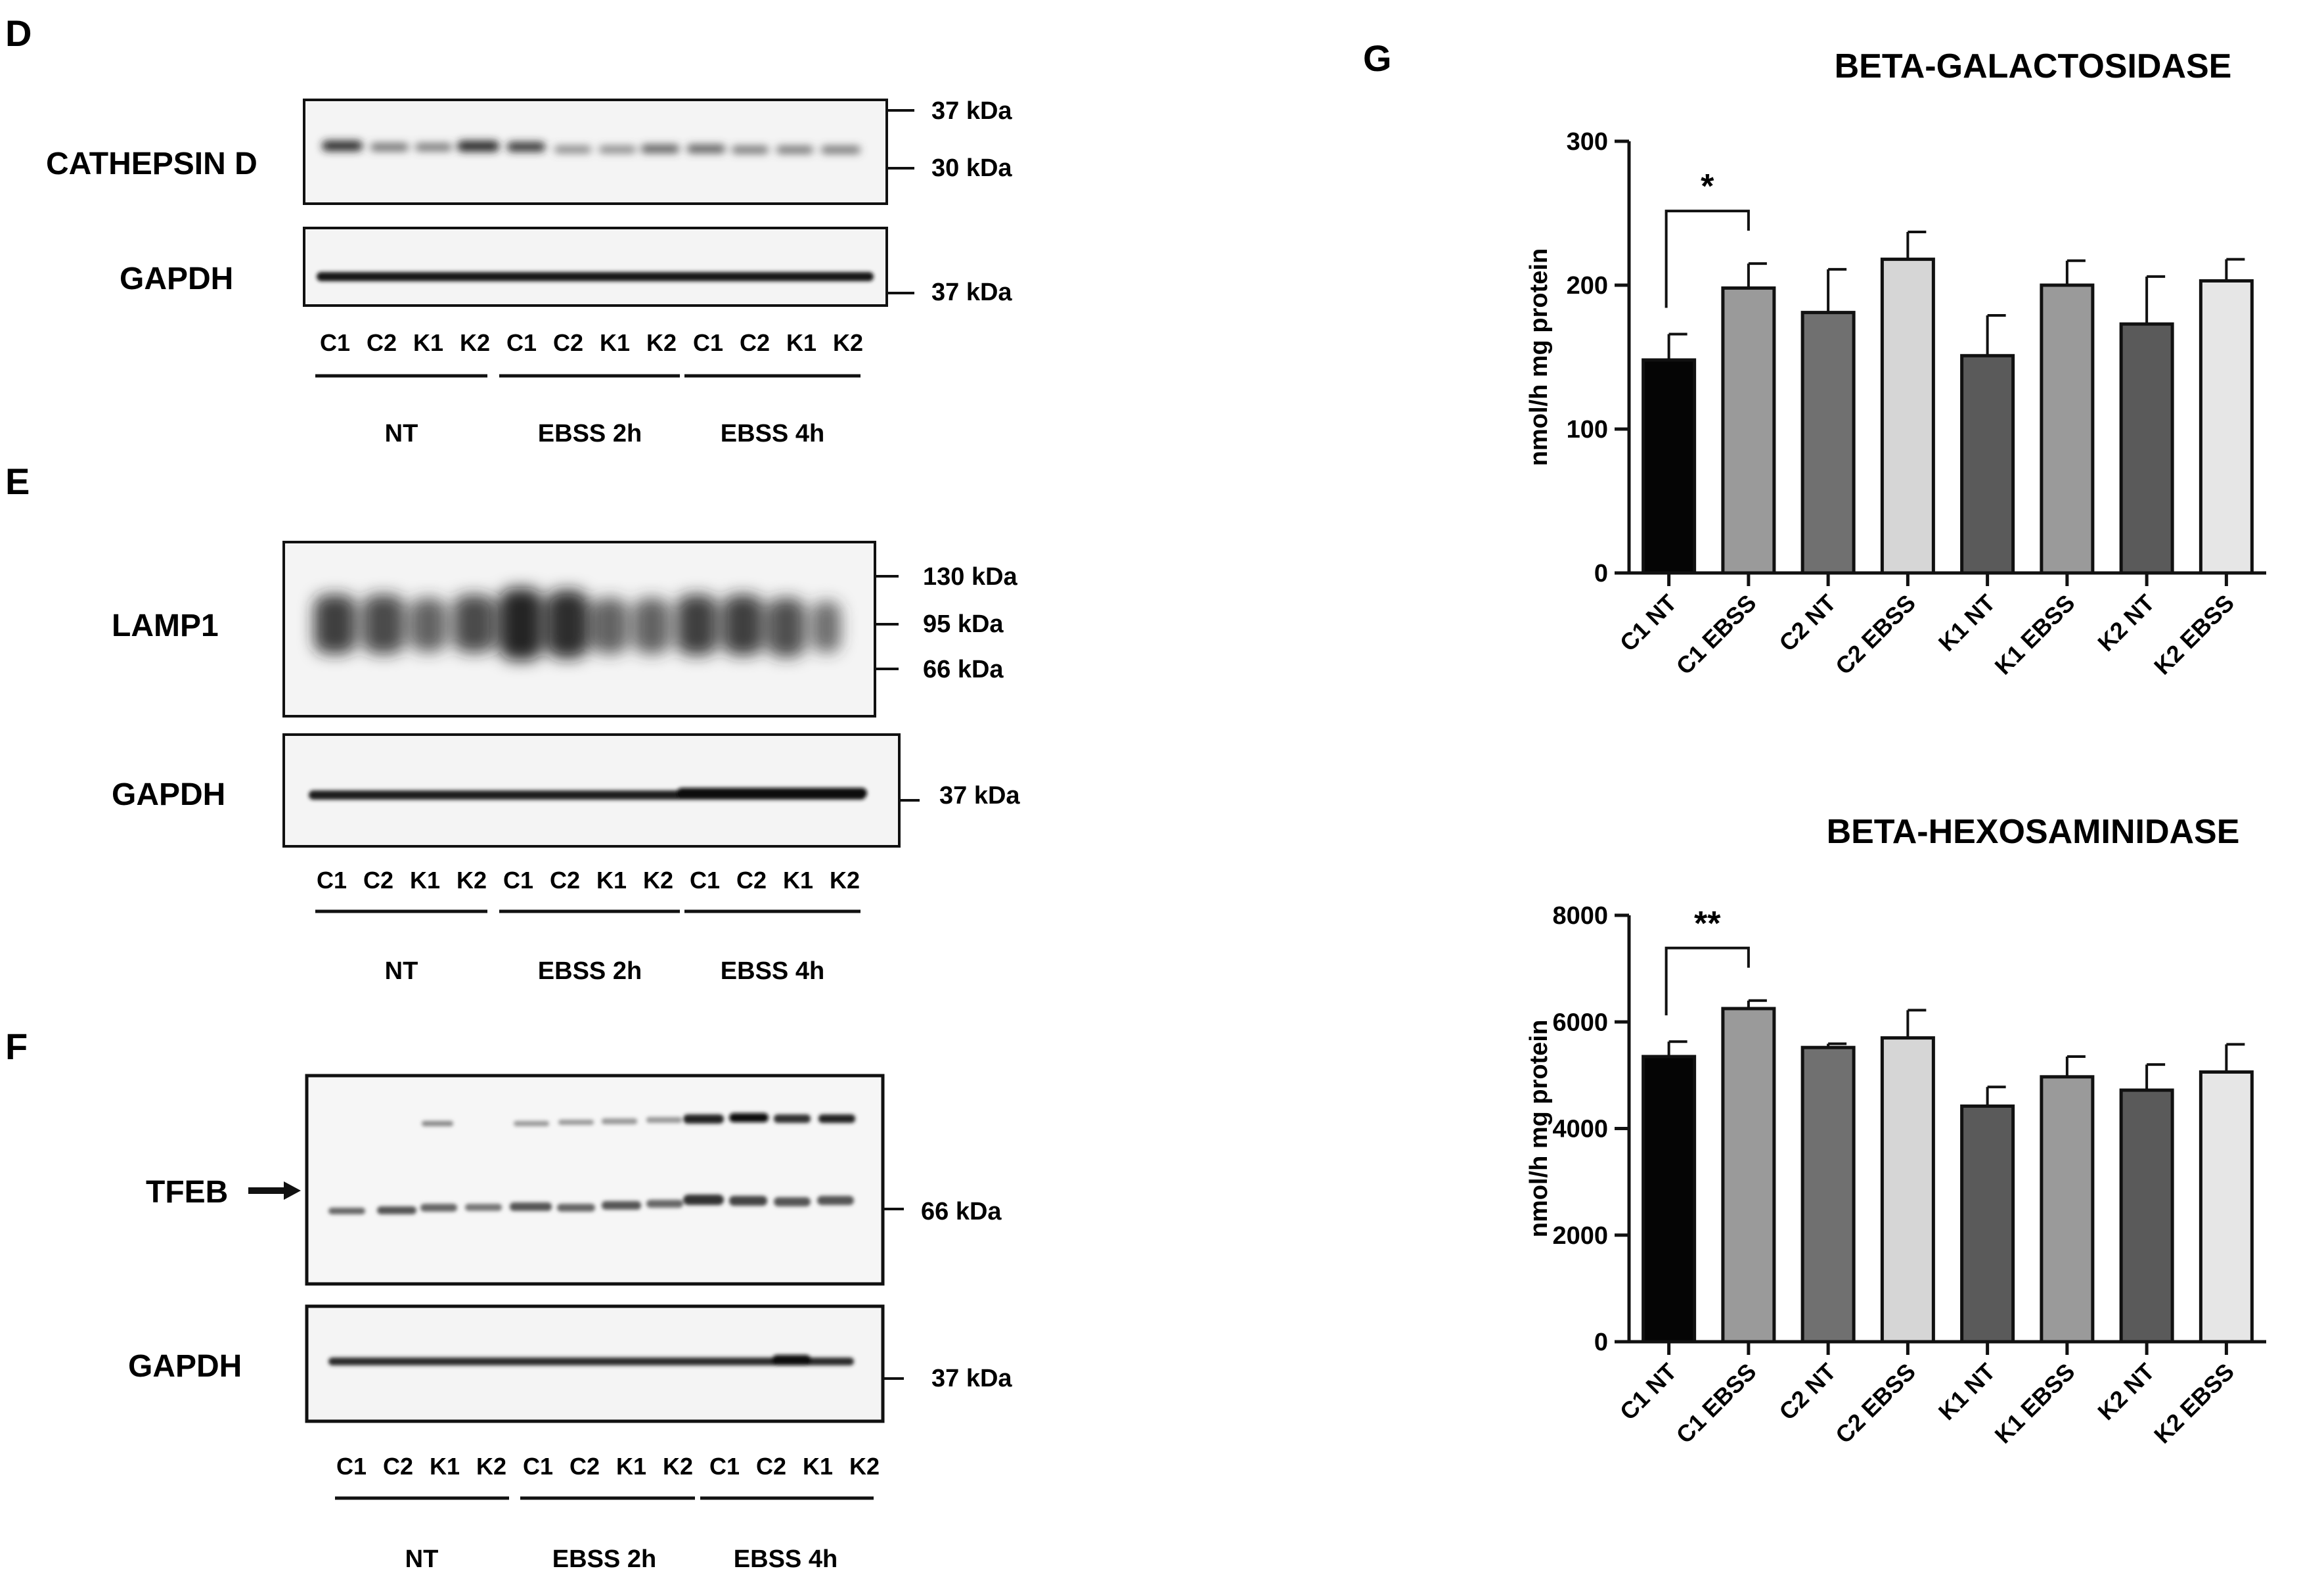 The height and width of the screenshot is (1575, 2324). I want to click on gapdh-bands-e, so click(588, 794).